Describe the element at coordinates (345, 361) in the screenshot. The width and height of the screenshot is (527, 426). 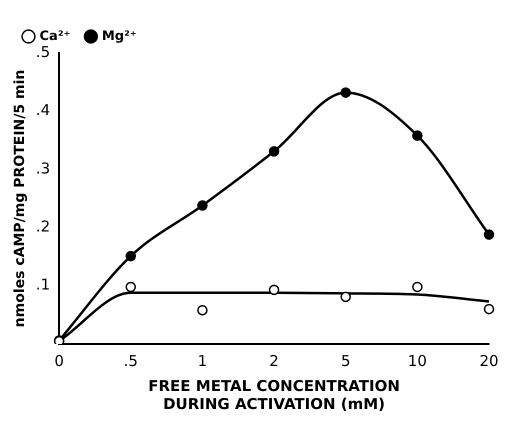
I see `x-tick-label: 5` at that location.